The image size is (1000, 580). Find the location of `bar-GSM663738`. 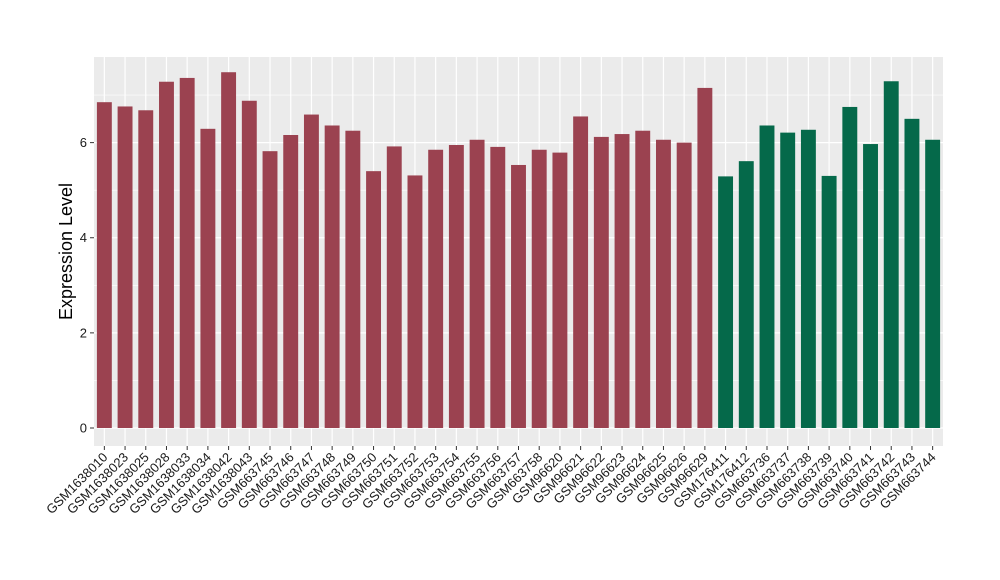

bar-GSM663738 is located at coordinates (808, 278).